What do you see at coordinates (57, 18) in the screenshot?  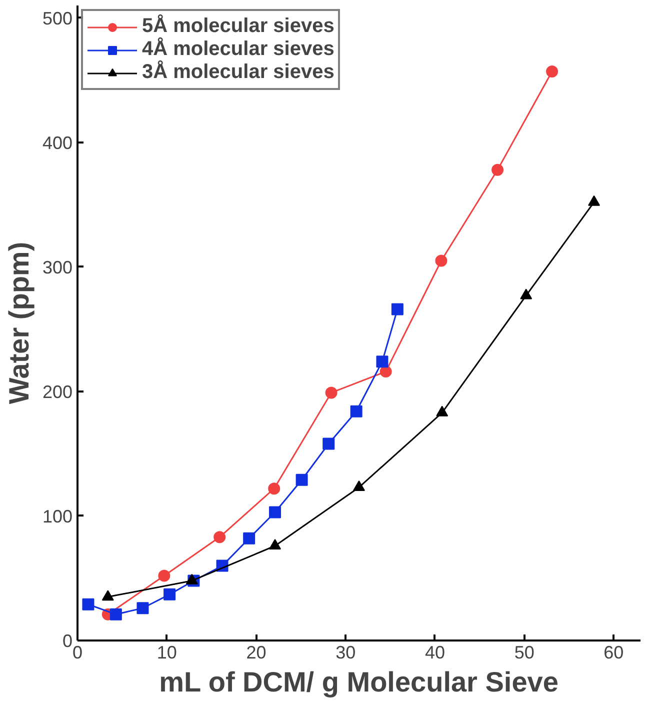 I see `y-tick-label: 500` at bounding box center [57, 18].